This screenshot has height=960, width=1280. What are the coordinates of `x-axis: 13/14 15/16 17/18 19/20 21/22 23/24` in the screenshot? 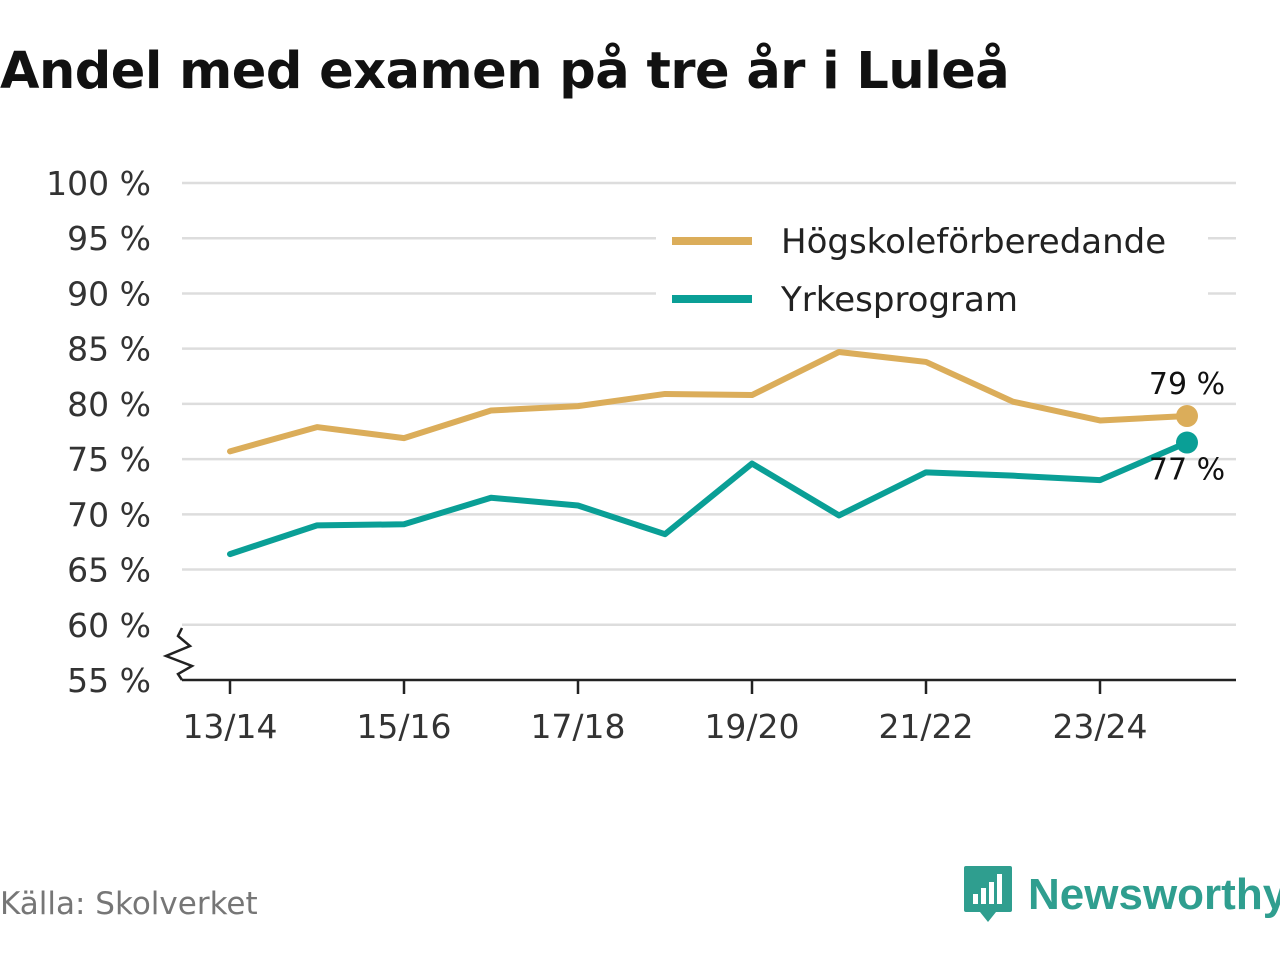 It's located at (699, 686).